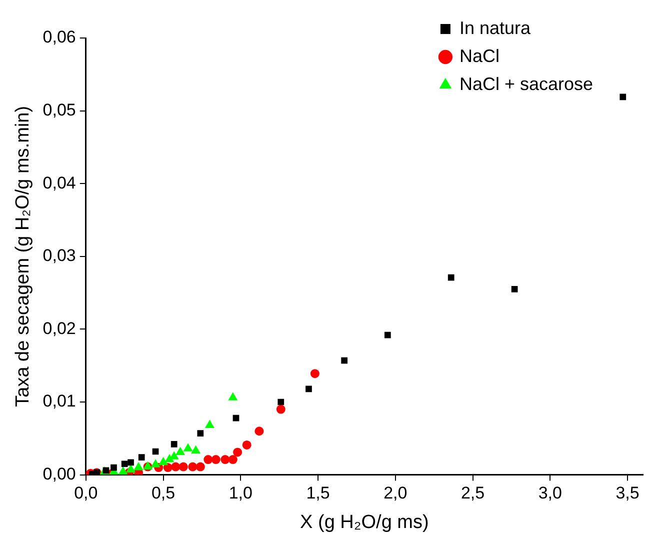 The image size is (657, 546). Describe the element at coordinates (163, 493) in the screenshot. I see `x-tick-label: 0,5` at that location.